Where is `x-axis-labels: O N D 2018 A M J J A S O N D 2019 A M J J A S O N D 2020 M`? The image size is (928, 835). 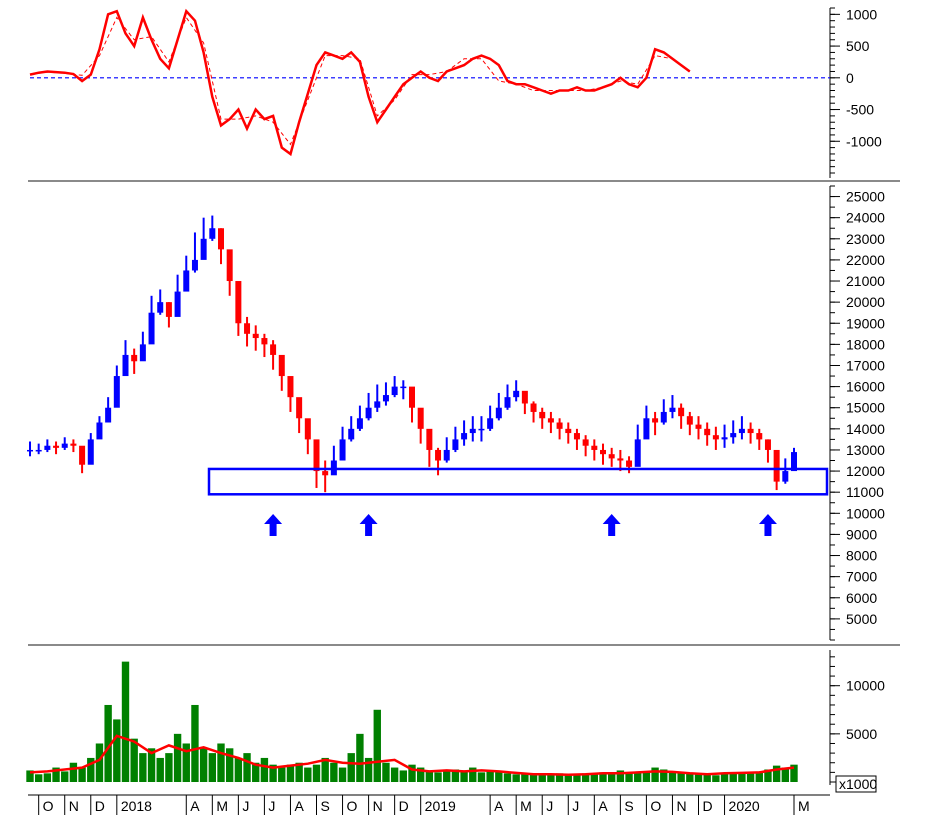
x-axis-labels: O N D 2018 A M J J A S O N D 2019 A M J J A S O N D 2020 M is located at coordinates (424, 805).